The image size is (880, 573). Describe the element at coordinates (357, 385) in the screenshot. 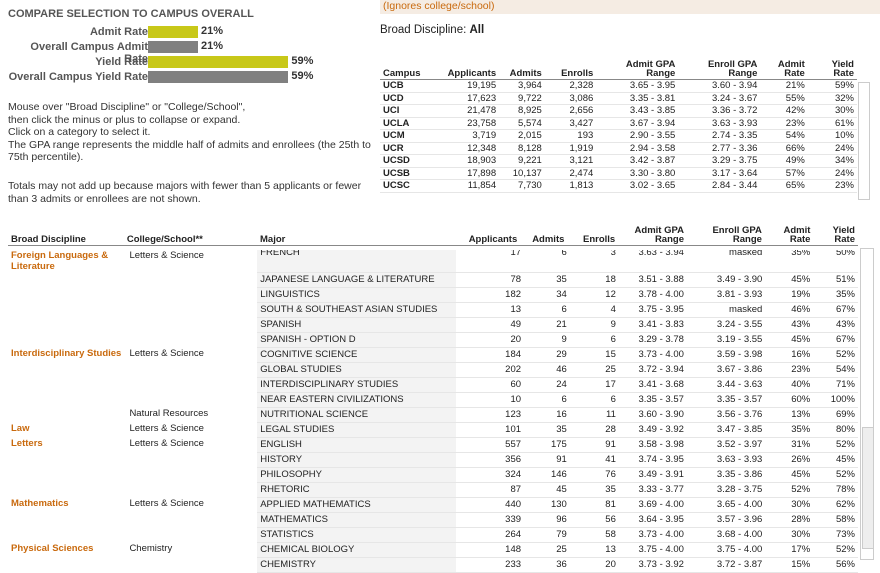

I see `major-name: INTERDISCIPLINARY STUDIES` at that location.